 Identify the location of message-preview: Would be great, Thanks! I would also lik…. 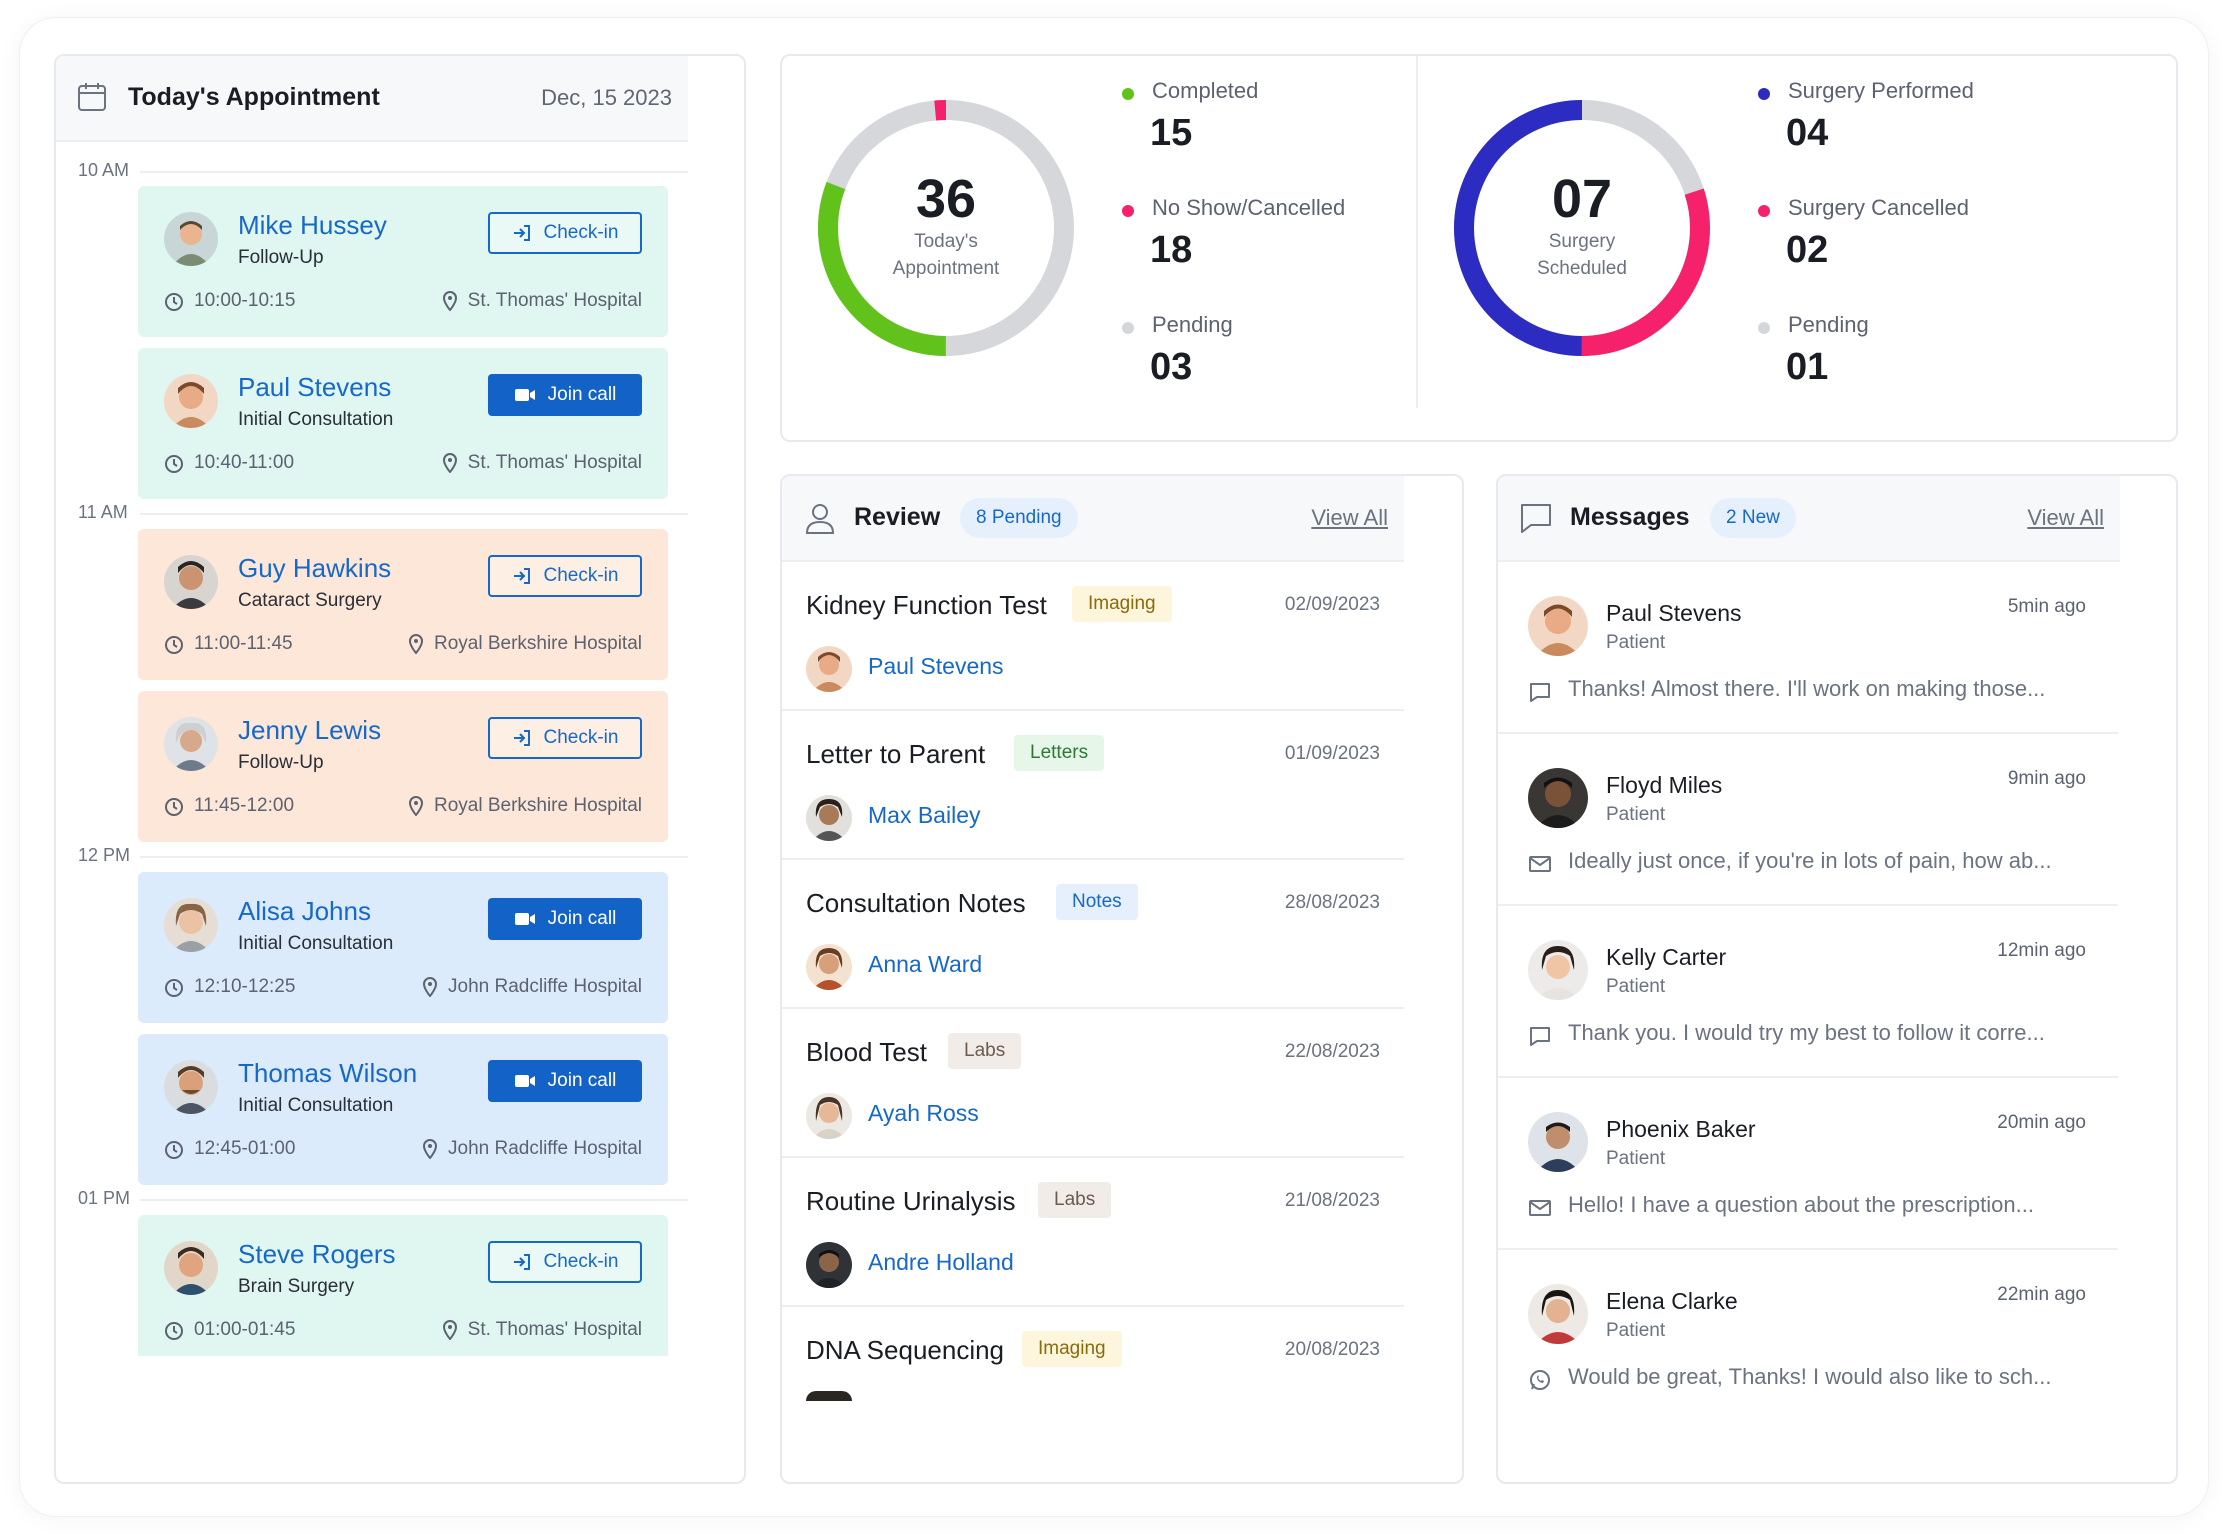
(1810, 1376).